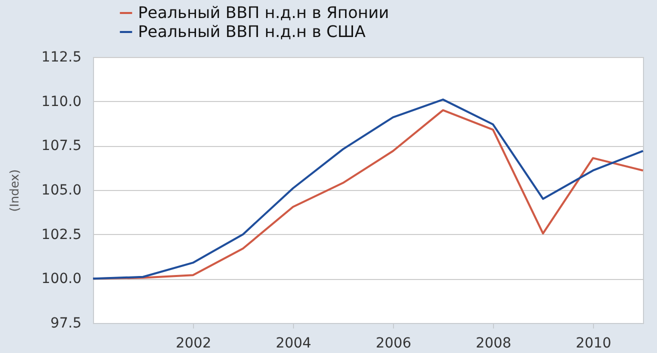  What do you see at coordinates (252, 31) in the screenshot?
I see `legend-label: Реальный ВВП н.д.н в США` at bounding box center [252, 31].